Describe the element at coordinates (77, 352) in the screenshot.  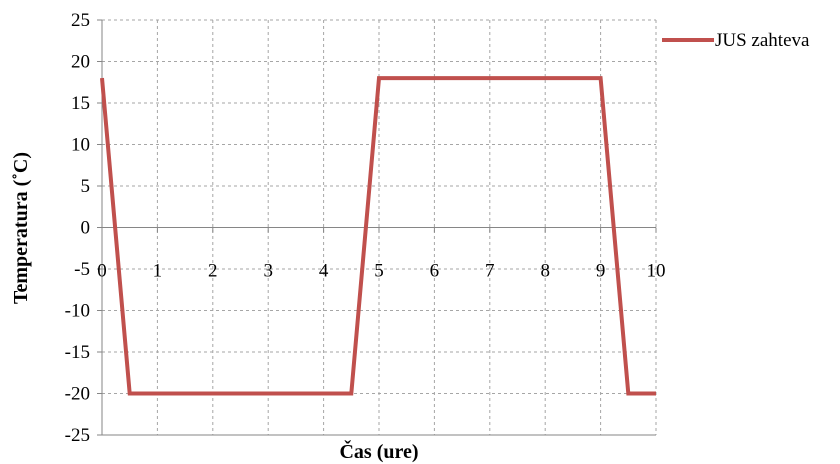
I see `y-tick-label: -15` at that location.